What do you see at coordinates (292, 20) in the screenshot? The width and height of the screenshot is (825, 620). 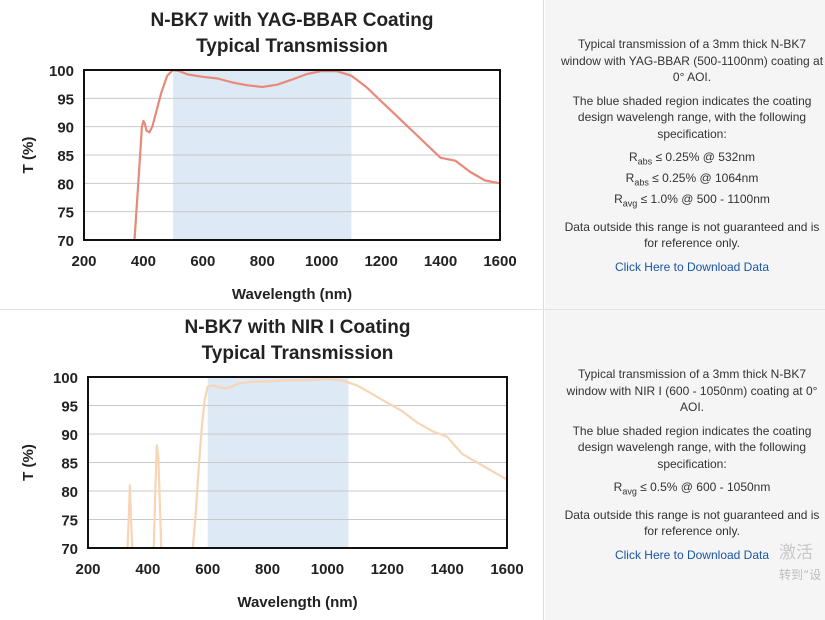 I see `chart-title: N-BK7 with YAG-BBAR Coating` at bounding box center [292, 20].